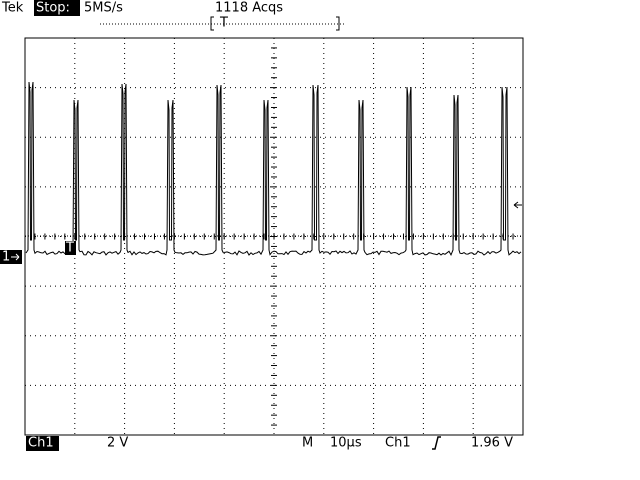 The image size is (640, 480). Describe the element at coordinates (275, 23) in the screenshot. I see `record-brackets` at that location.